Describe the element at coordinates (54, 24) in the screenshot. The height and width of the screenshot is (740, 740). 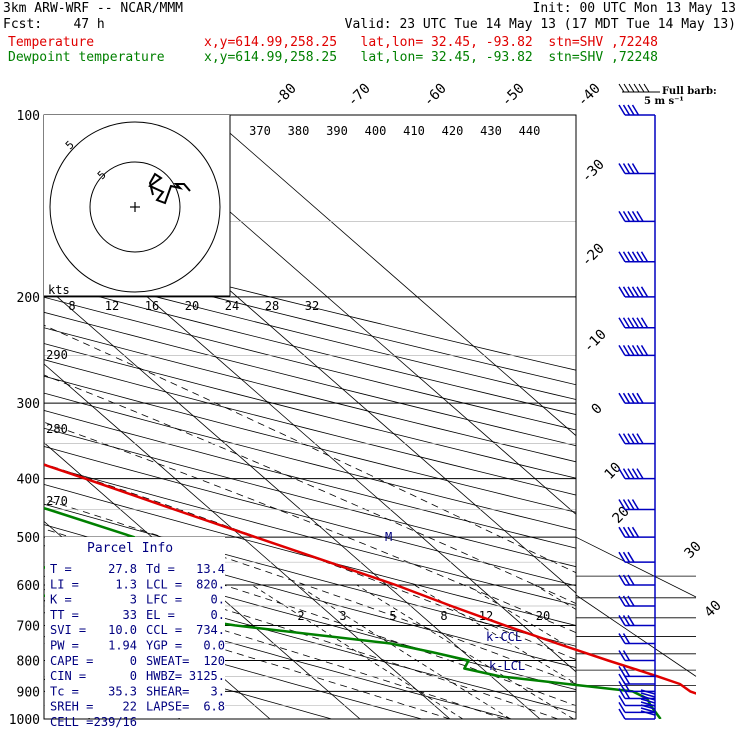
I see `forecast-hour: Fcst: 47 h` at that location.